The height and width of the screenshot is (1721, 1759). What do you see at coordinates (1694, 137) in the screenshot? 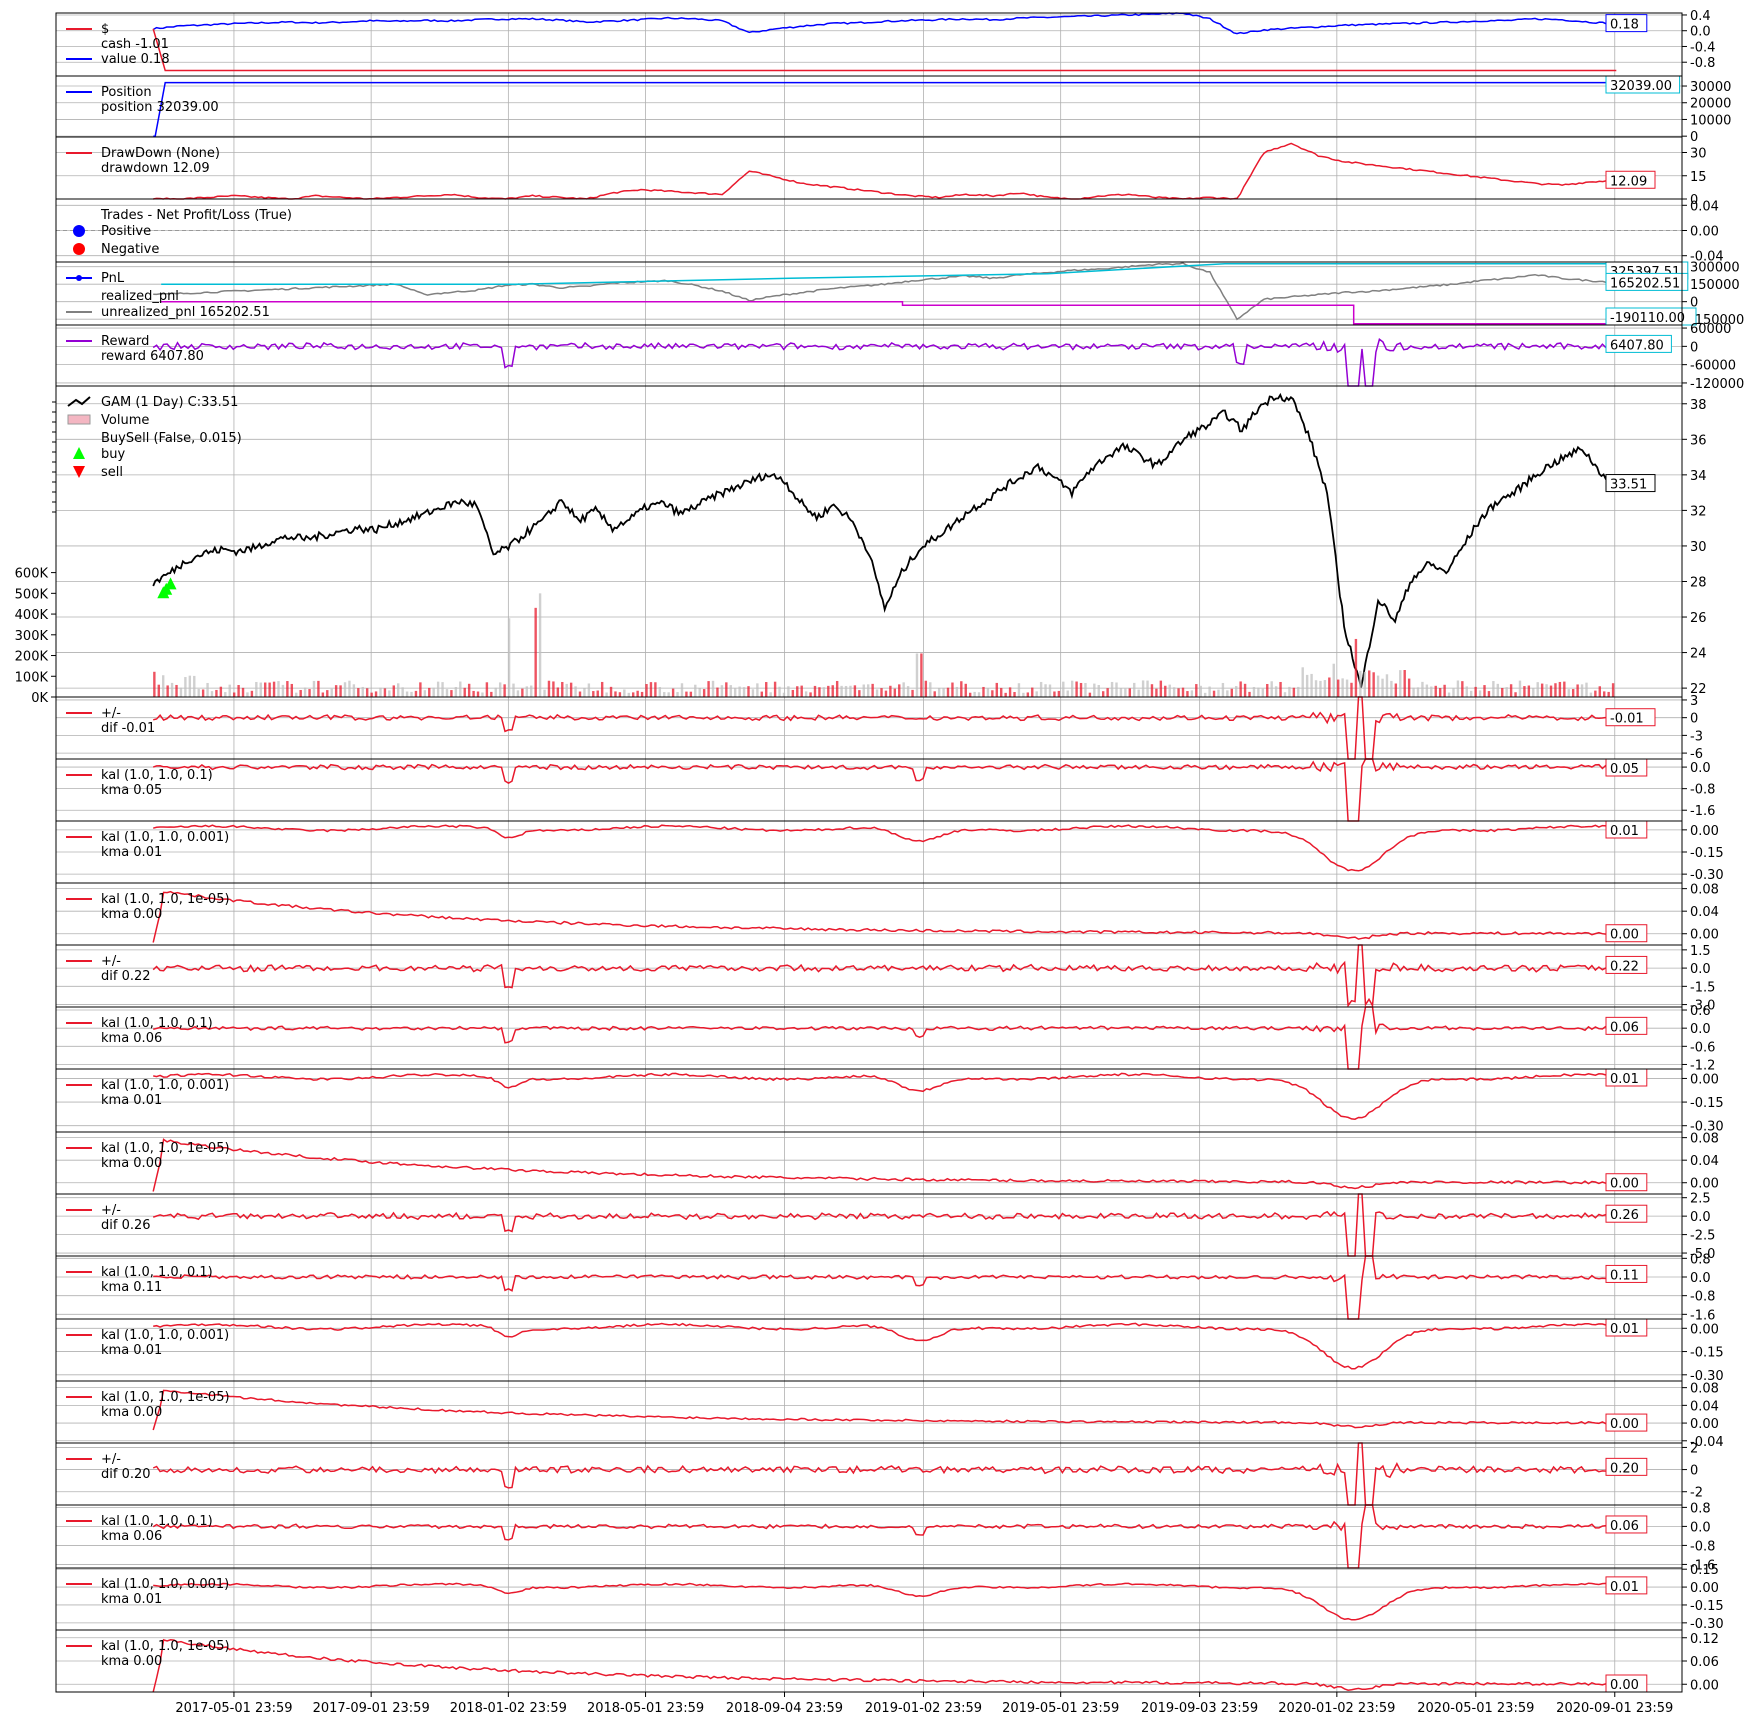
I see `y-tick-label: 0` at bounding box center [1694, 137].